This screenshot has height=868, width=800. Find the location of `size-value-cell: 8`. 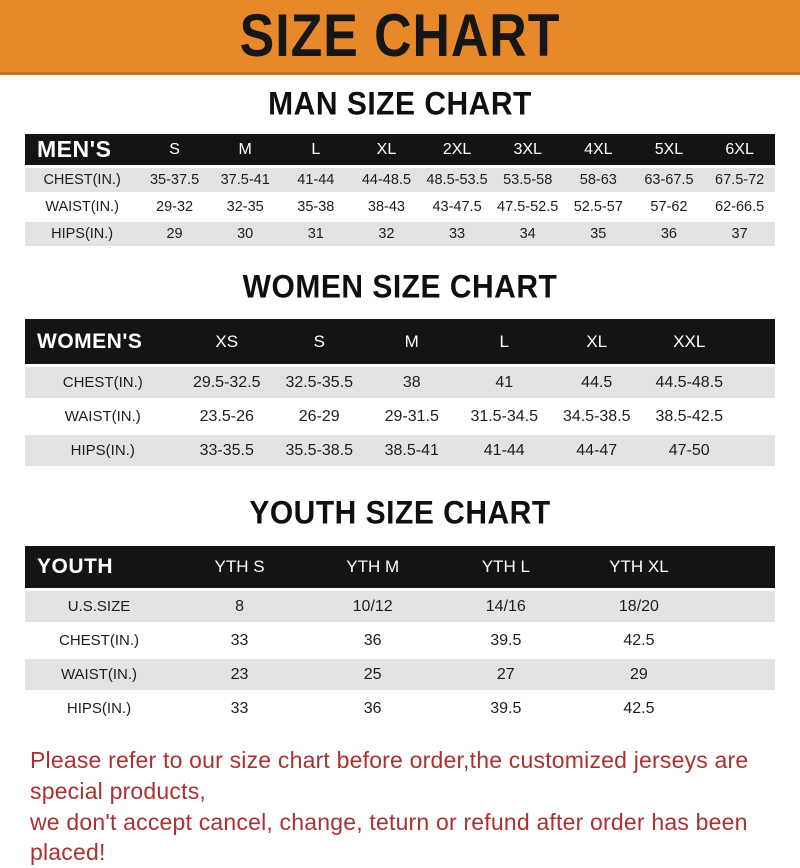

size-value-cell: 8 is located at coordinates (240, 606).